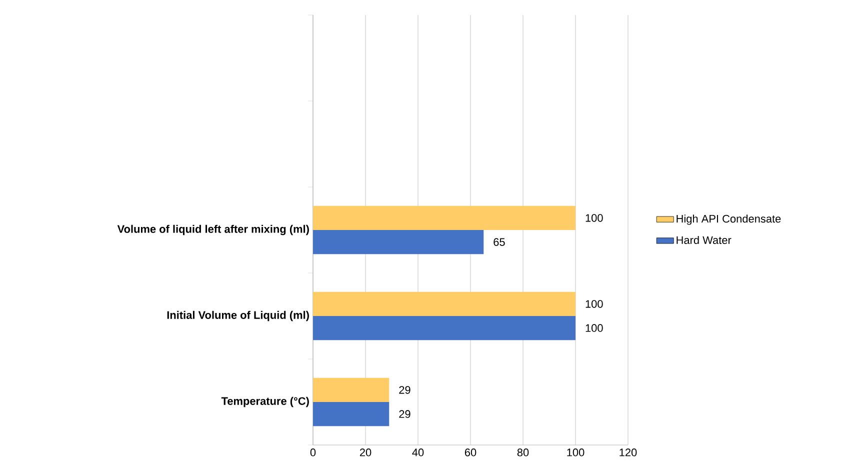 The width and height of the screenshot is (841, 472). I want to click on x-tick-label: 60, so click(470, 452).